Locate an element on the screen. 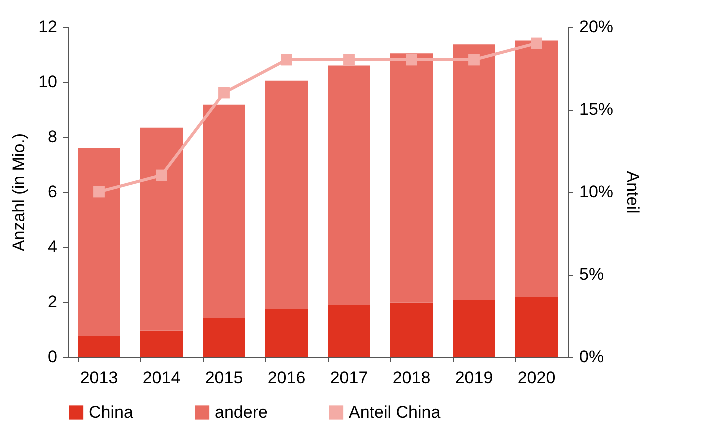 This screenshot has width=713, height=434. y2-tick-label: 15% is located at coordinates (597, 109).